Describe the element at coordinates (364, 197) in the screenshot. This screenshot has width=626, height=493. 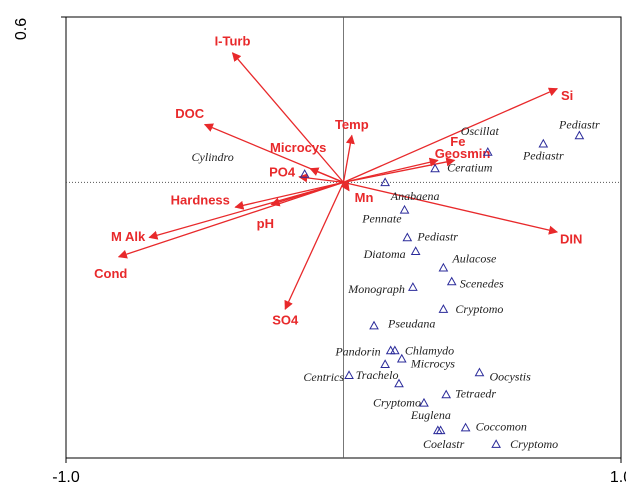
I see `arrow-label: Mn` at that location.